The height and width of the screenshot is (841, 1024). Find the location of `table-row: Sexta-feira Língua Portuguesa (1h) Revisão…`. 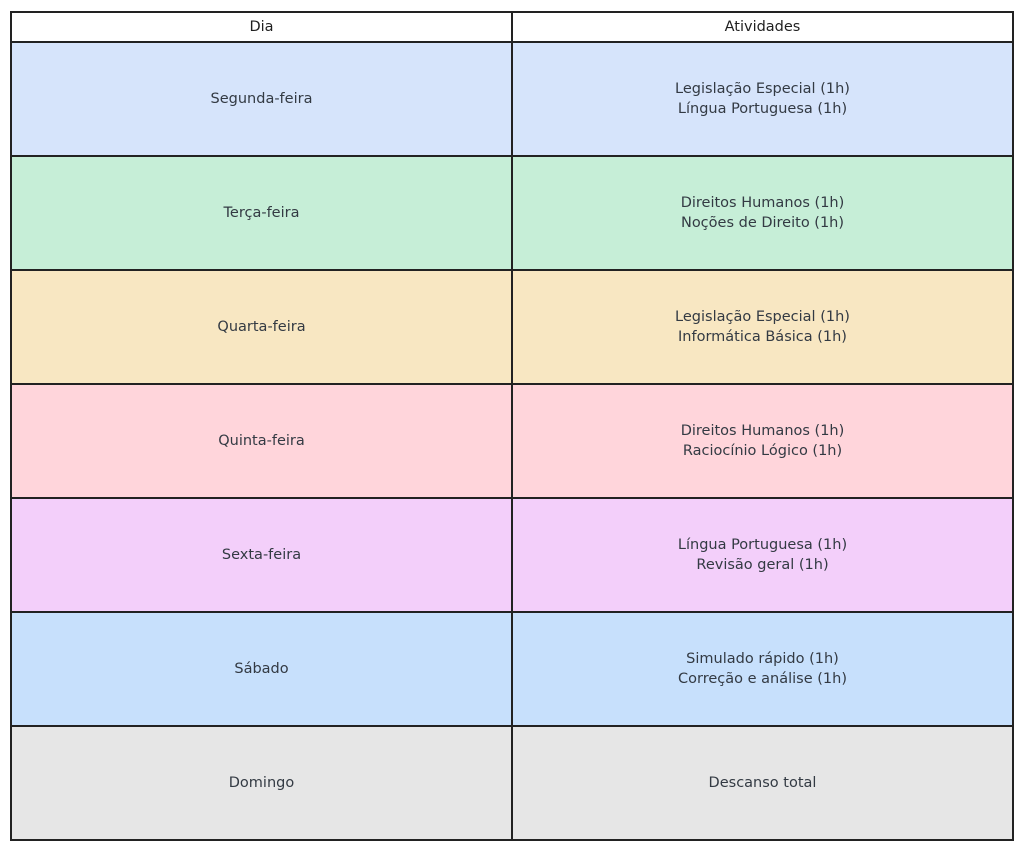

table-row: Sexta-feira Língua Portuguesa (1h) Revisão… is located at coordinates (512, 555).